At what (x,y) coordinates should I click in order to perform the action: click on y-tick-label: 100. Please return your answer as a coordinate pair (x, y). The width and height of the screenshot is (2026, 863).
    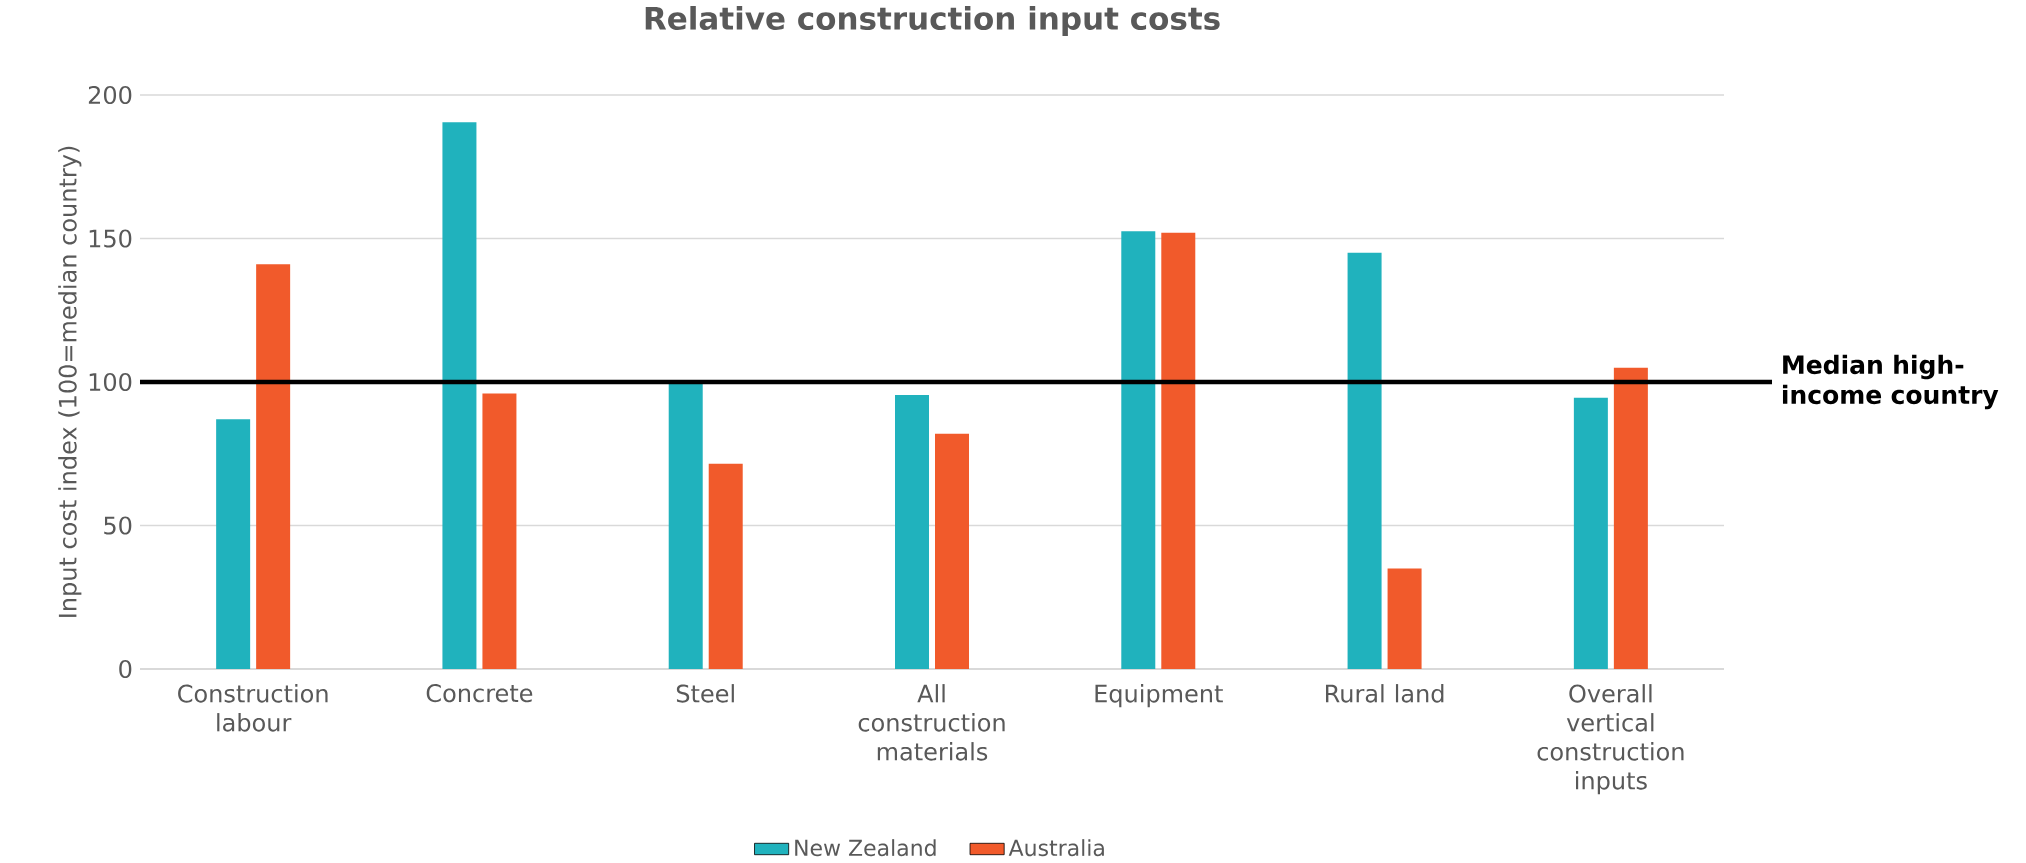
    Looking at the image, I should click on (110, 382).